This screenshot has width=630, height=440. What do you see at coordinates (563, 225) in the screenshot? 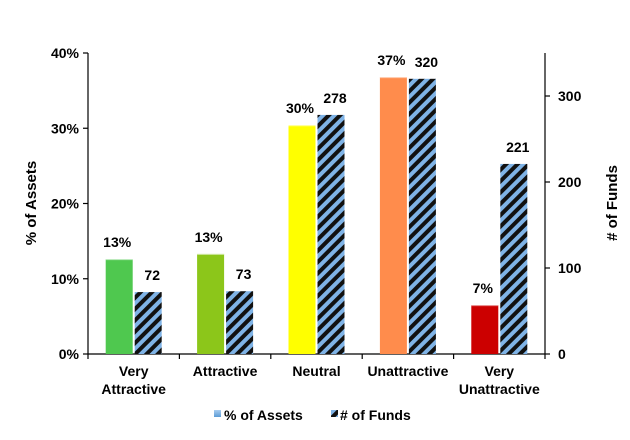
I see `right-y-ticks: 0 100 200 300` at bounding box center [563, 225].